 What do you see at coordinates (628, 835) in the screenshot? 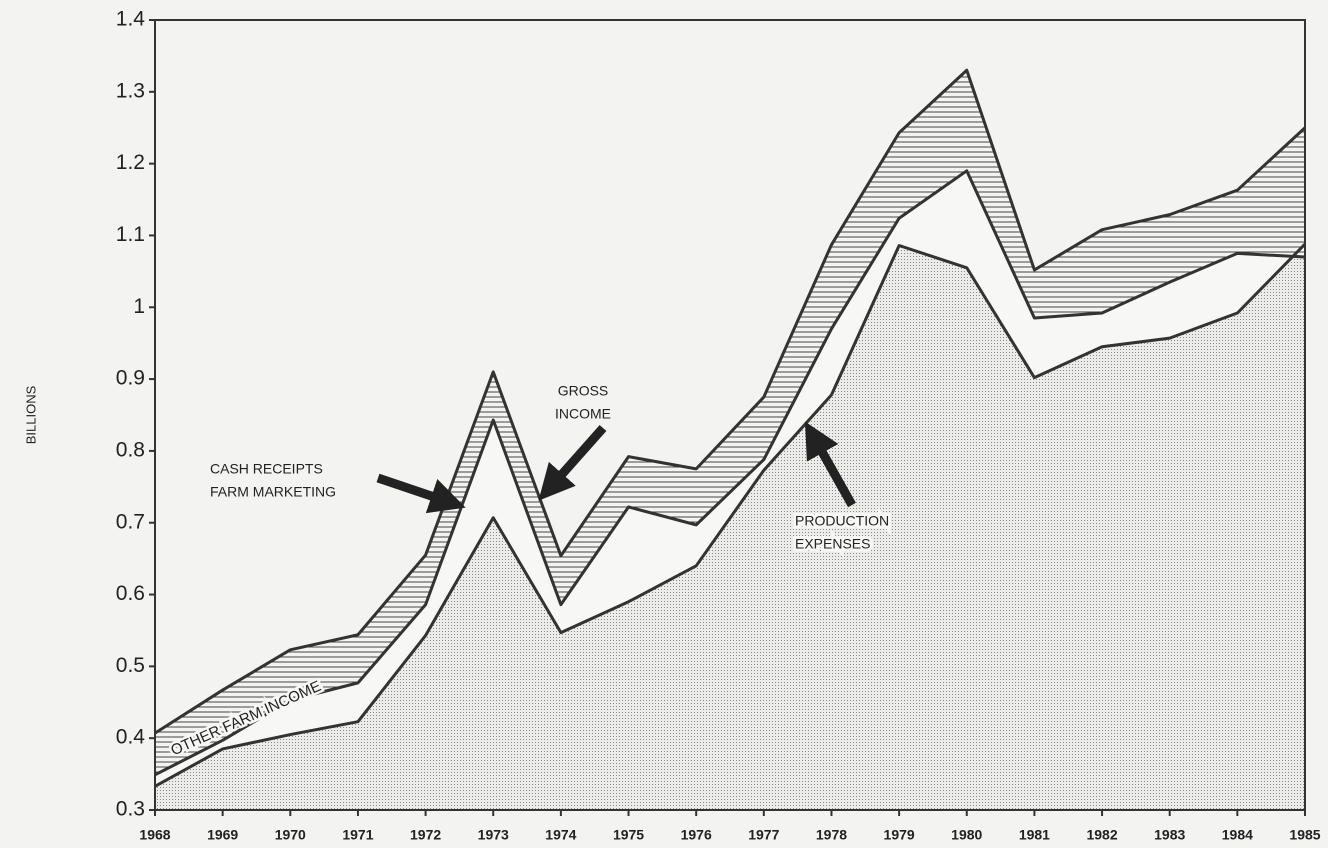
I see `x-tick-label: 1975` at bounding box center [628, 835].